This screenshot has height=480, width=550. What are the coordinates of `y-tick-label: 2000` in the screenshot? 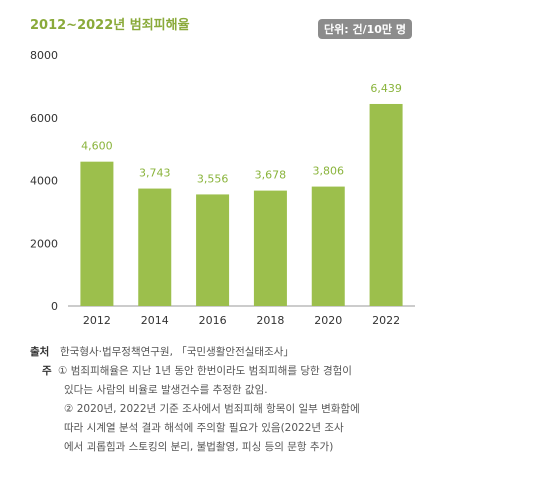 It's located at (44, 243).